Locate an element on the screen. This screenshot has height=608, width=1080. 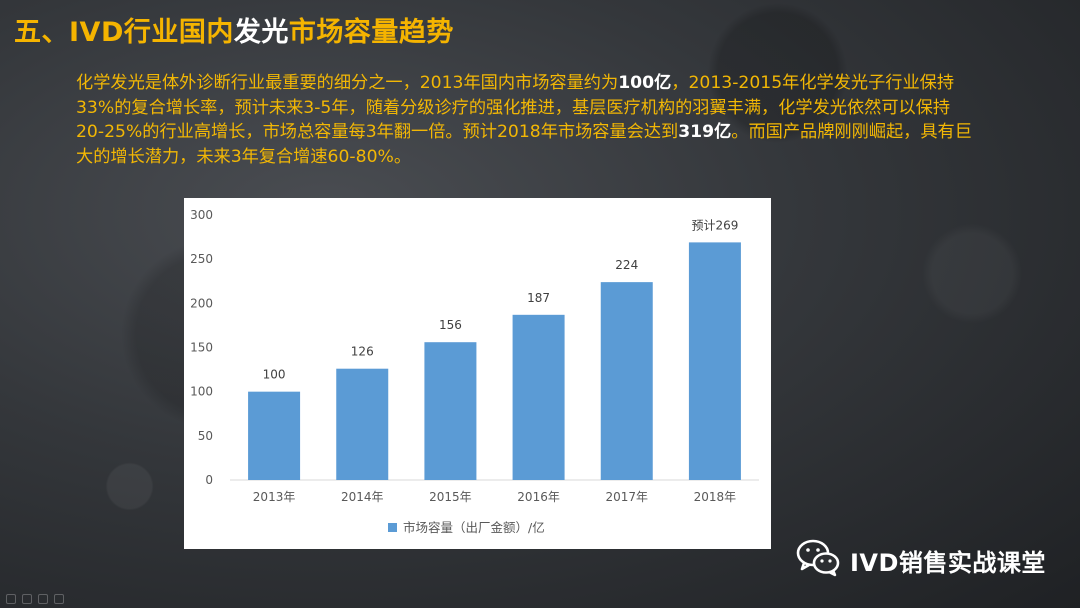
x-tick-label: 2017年 is located at coordinates (626, 497).